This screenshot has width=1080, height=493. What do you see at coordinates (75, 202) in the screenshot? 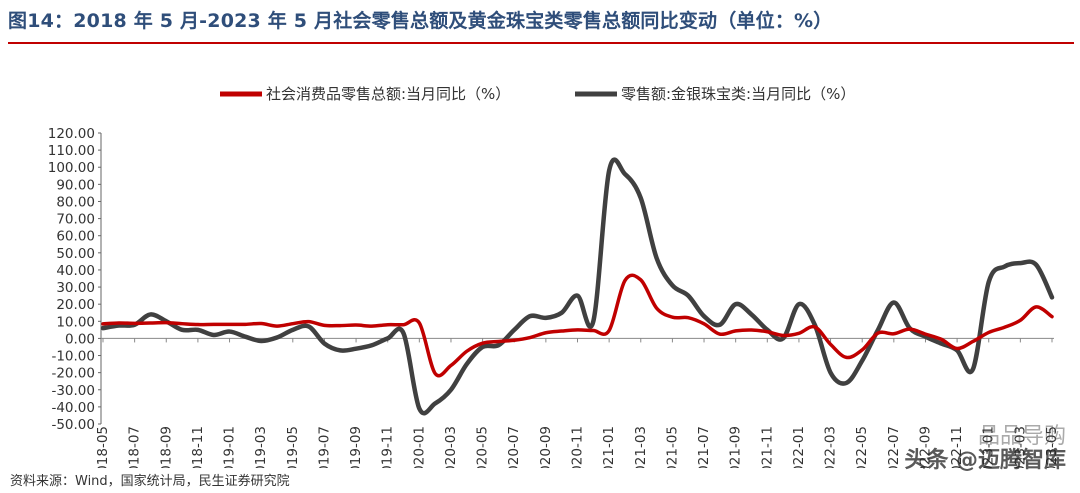
I see `y-tick-label: 80.00` at bounding box center [75, 202].